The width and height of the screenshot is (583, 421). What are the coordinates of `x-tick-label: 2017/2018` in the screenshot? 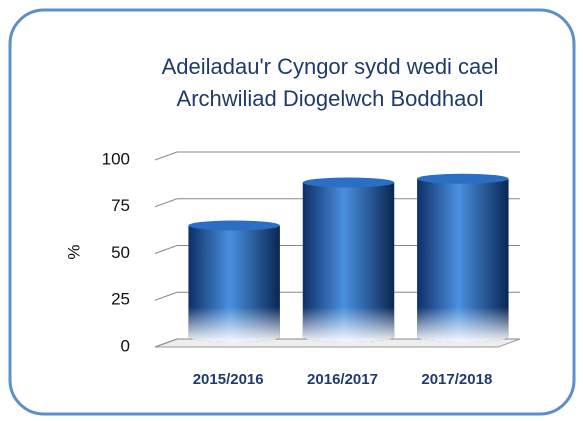 It's located at (456, 379).